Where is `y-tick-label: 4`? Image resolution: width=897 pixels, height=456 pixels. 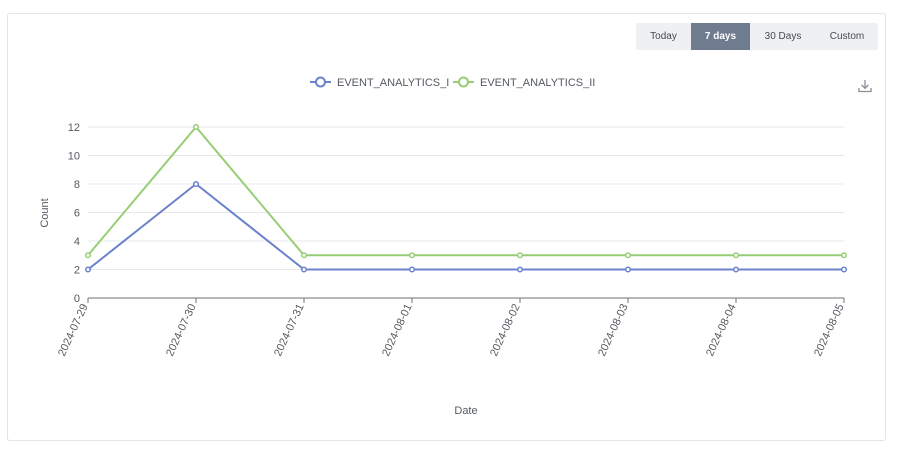 y-tick-label: 4 is located at coordinates (77, 242).